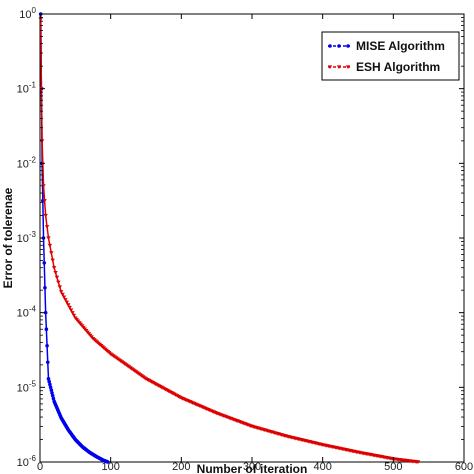 Image resolution: width=474 pixels, height=474 pixels. I want to click on x-tick-label: 300, so click(252, 467).